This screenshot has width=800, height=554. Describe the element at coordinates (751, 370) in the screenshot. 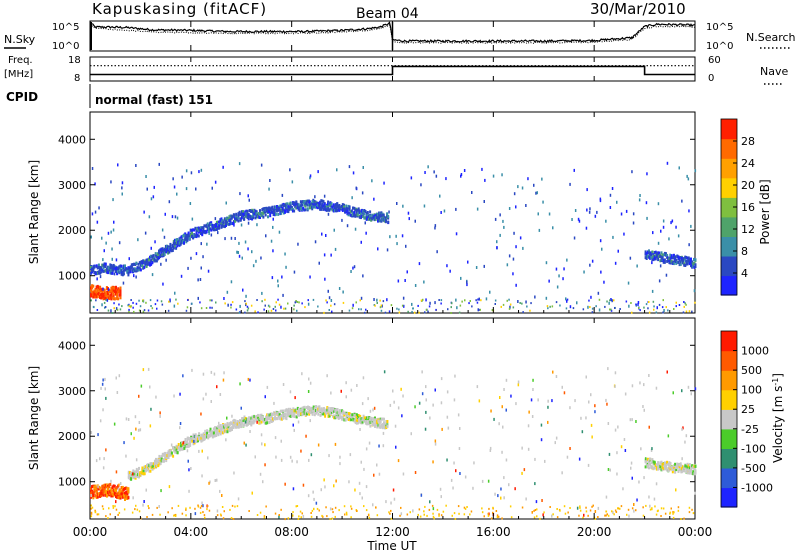

I see `colorbar-tick-label: 500` at that location.